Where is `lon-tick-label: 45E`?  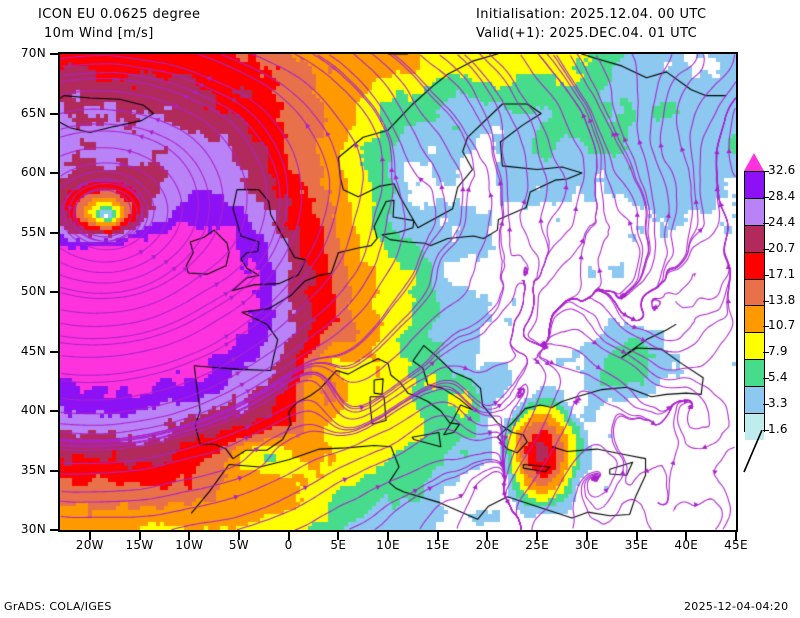
lon-tick-label: 45E is located at coordinates (736, 545).